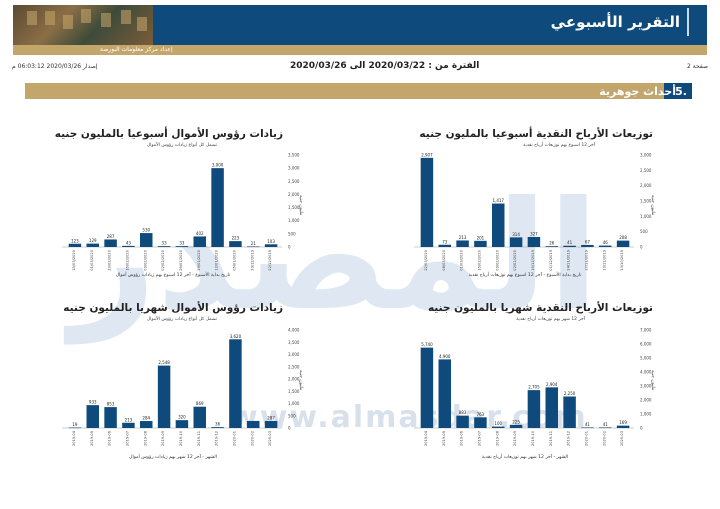 Image resolution: width=720 pixels, height=509 pixels. What do you see at coordinates (515, 259) in the screenshot?
I see `x-tick-label: 02/02/2020` at bounding box center [515, 259].